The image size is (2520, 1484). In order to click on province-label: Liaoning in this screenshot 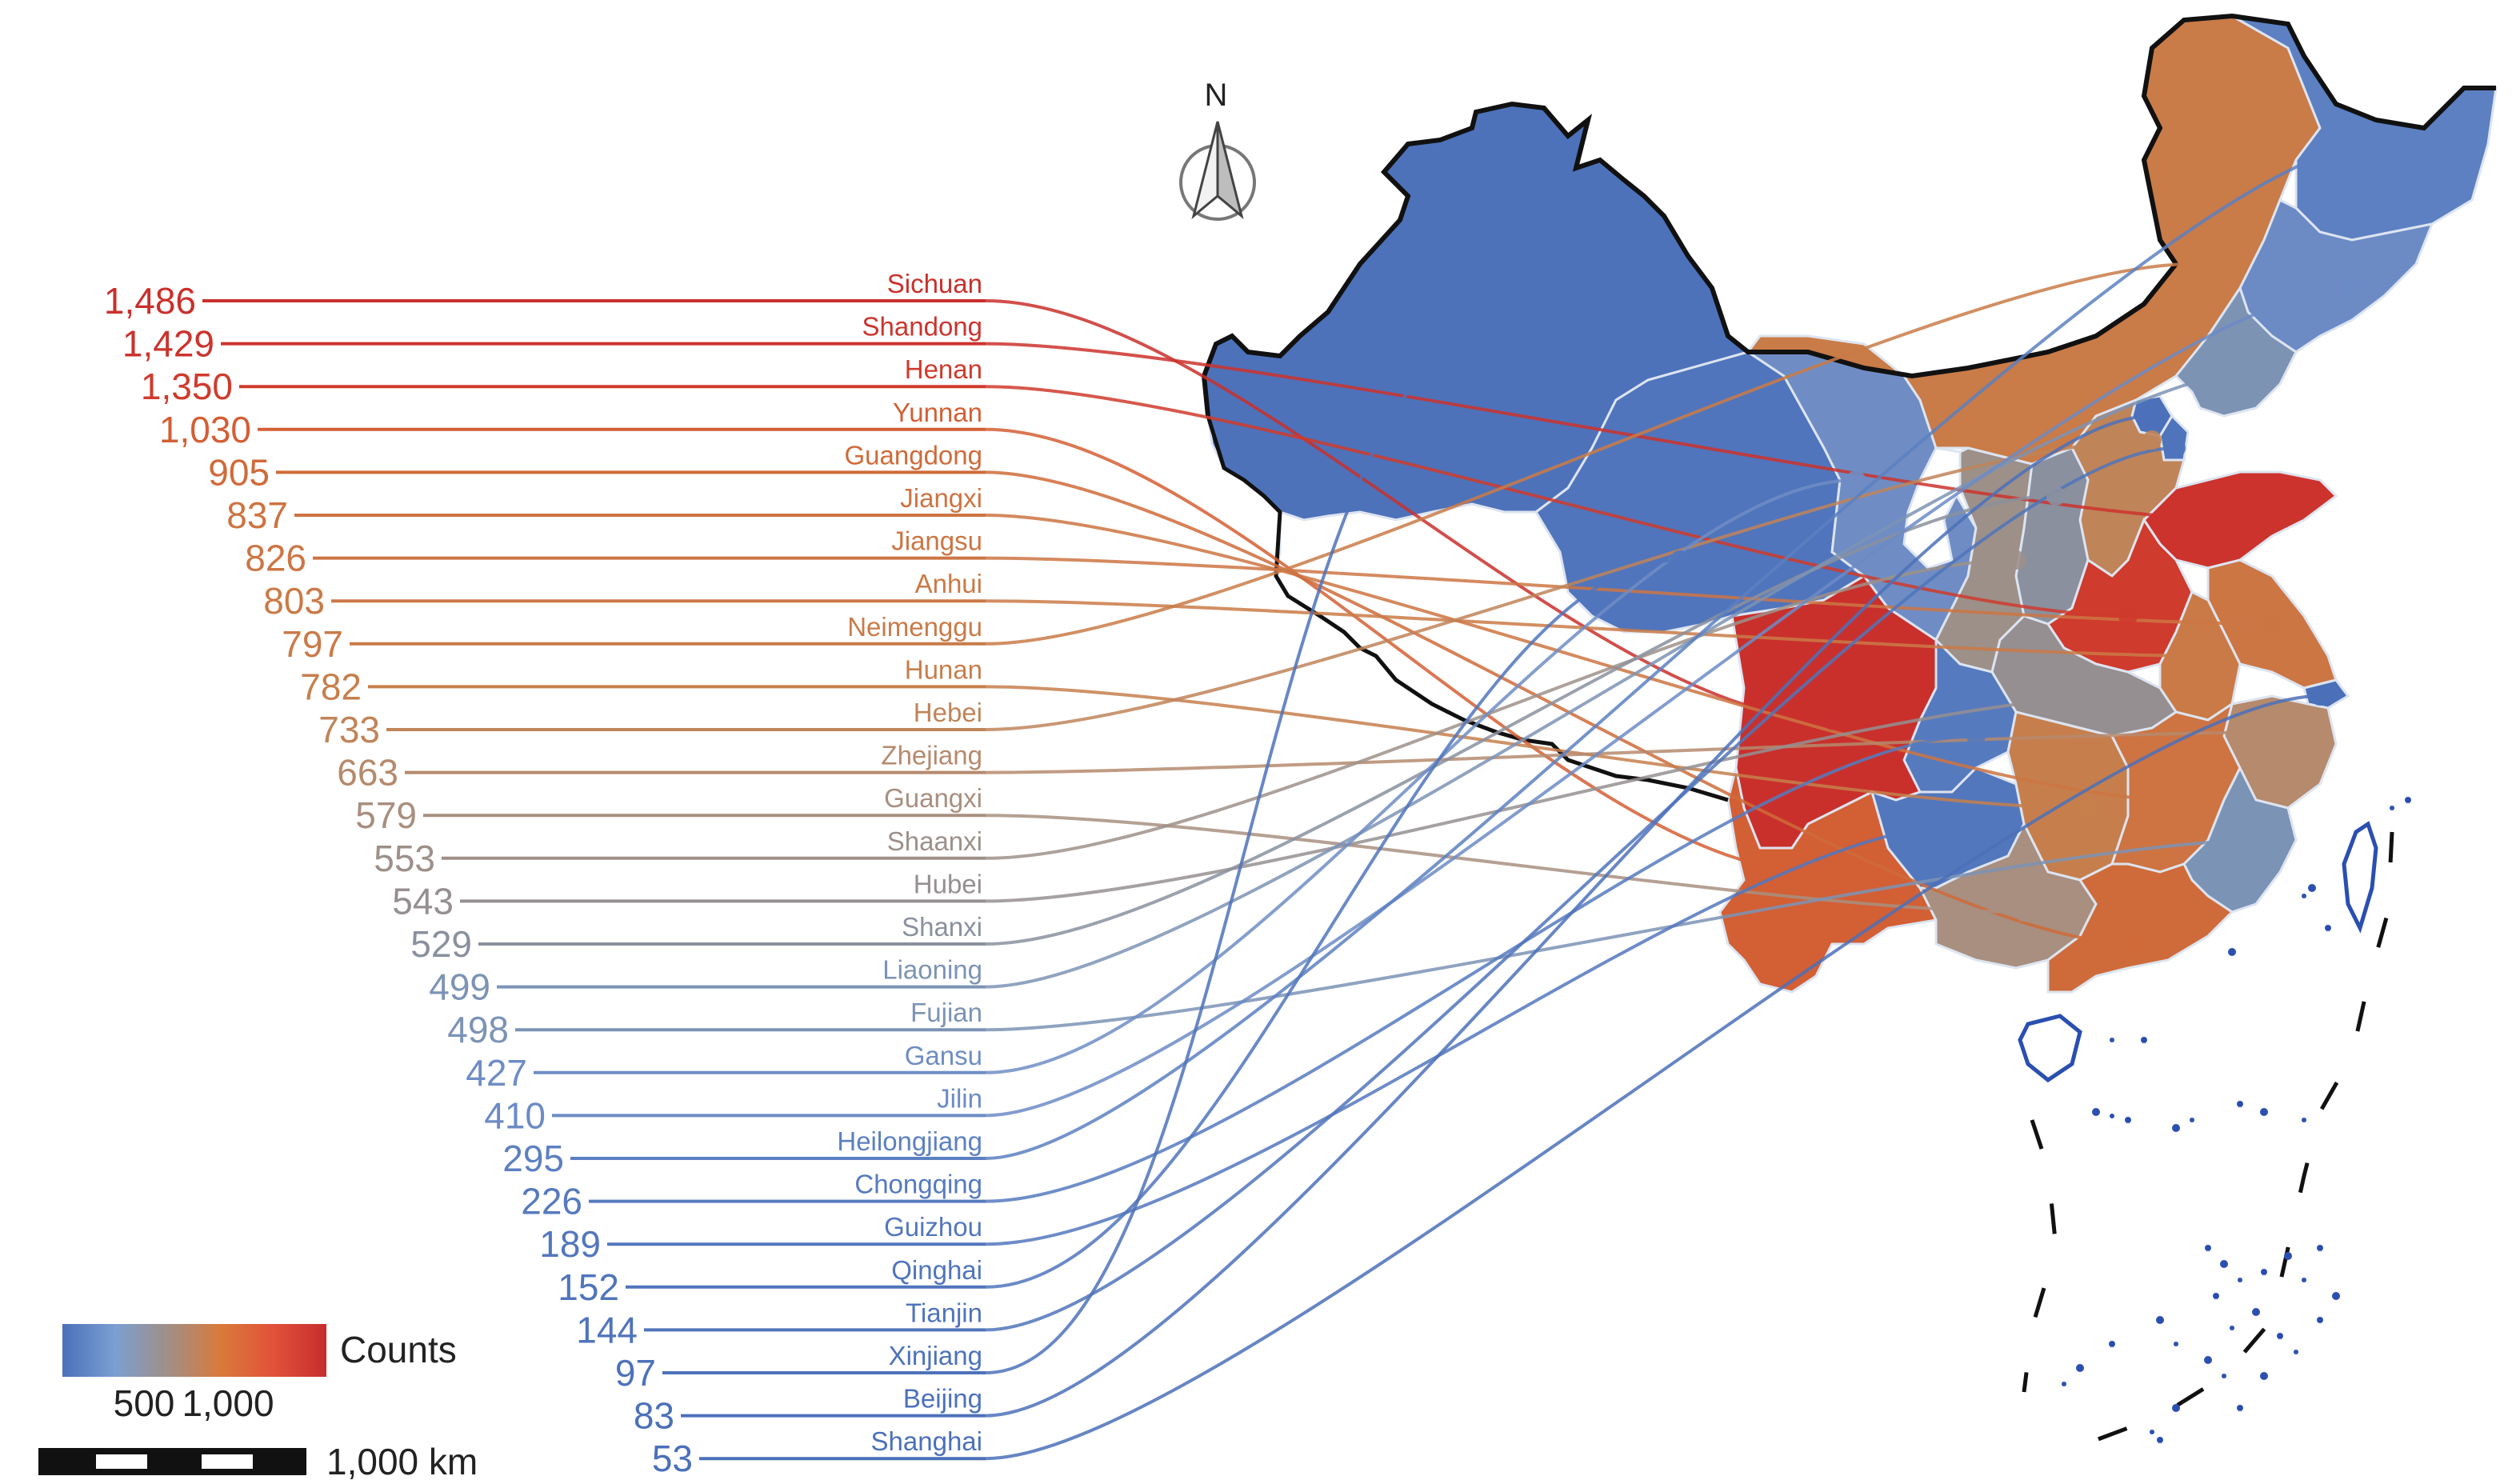, I will do `click(932, 970)`.